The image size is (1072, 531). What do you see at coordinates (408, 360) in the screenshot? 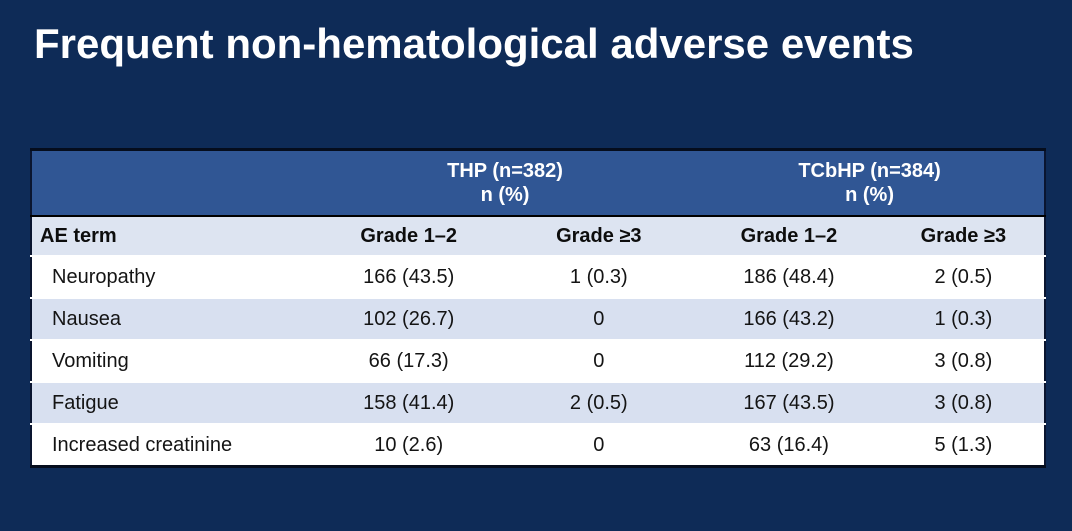
I see `value-cell: 66 (17.3)` at bounding box center [408, 360].